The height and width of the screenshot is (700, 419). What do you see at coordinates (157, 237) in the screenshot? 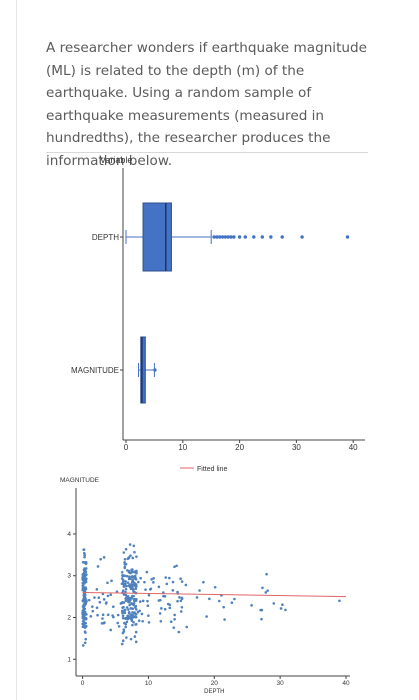
I see `box-depth` at bounding box center [157, 237].